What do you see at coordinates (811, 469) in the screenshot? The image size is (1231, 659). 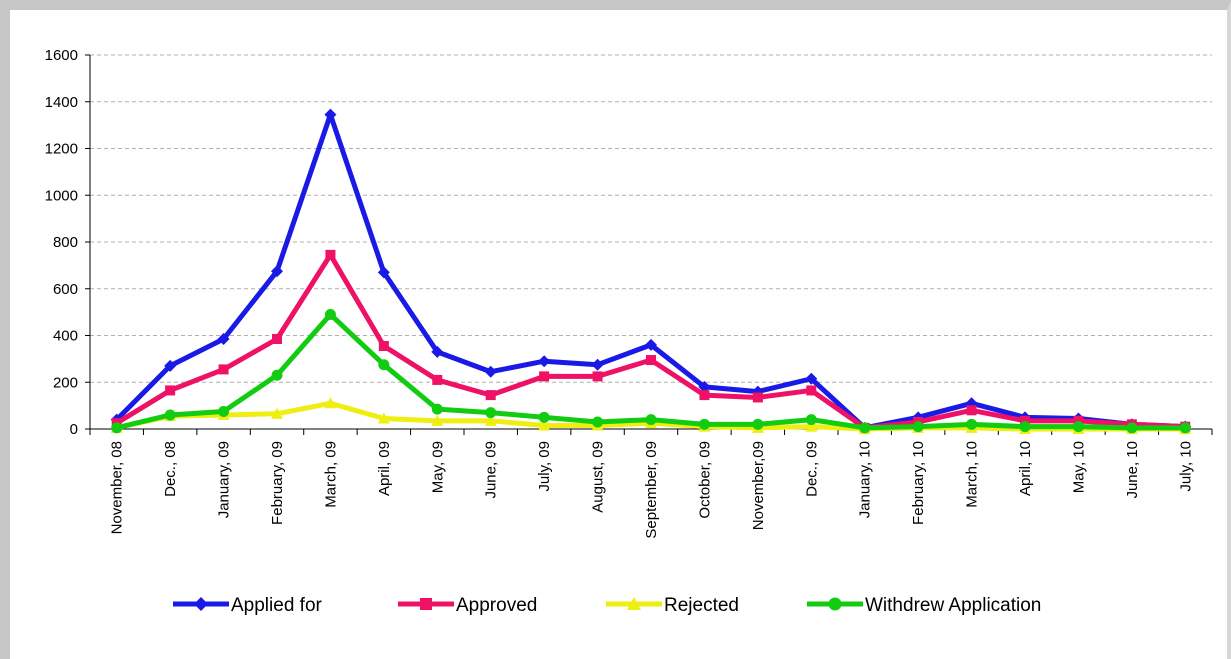 I see `x-tick-label: Dec., 09` at bounding box center [811, 469].